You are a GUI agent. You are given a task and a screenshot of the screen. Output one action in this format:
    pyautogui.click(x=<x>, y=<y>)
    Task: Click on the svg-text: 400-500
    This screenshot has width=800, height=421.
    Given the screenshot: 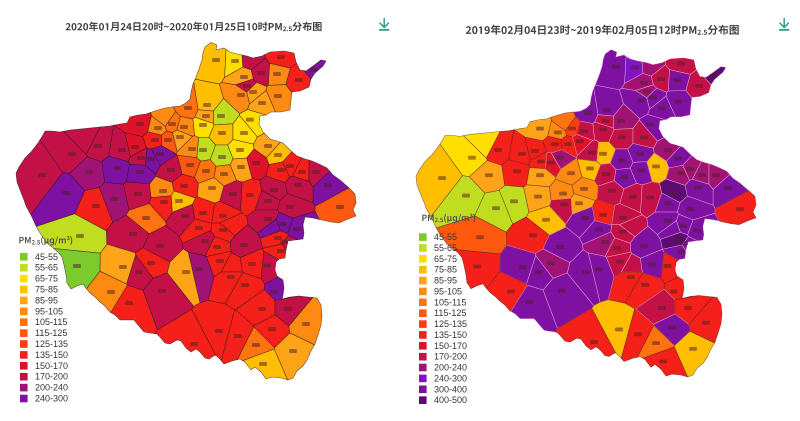 What is the action you would take?
    pyautogui.click(x=450, y=400)
    